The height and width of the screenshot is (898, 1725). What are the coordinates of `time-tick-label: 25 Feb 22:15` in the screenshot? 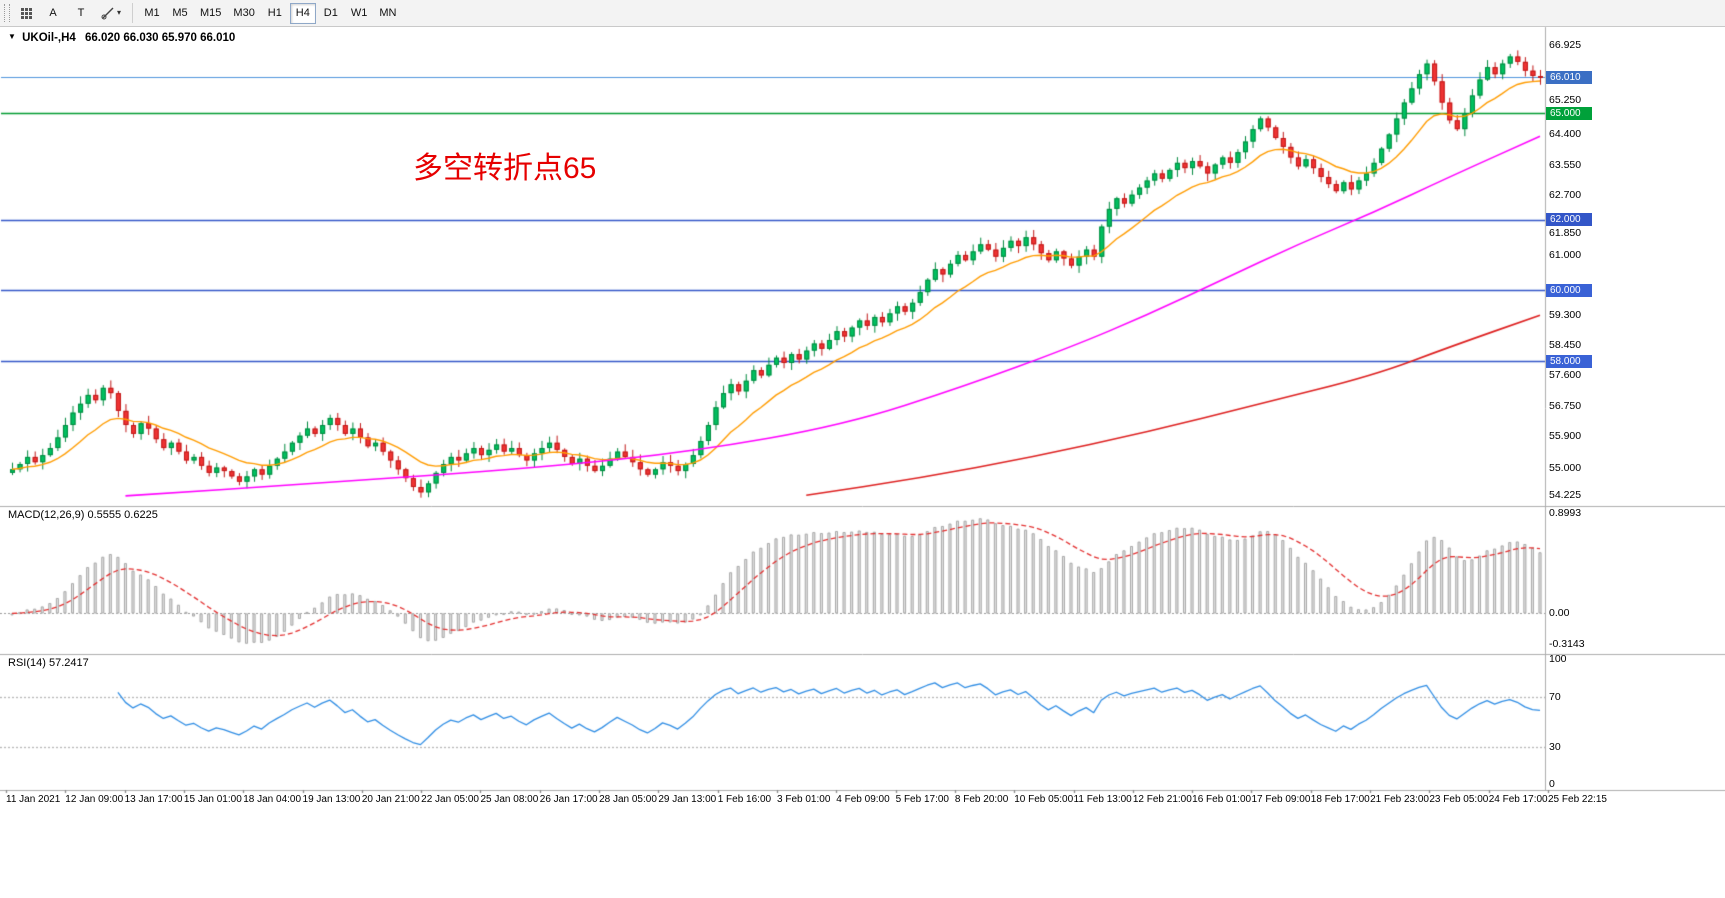 It's located at (1577, 799).